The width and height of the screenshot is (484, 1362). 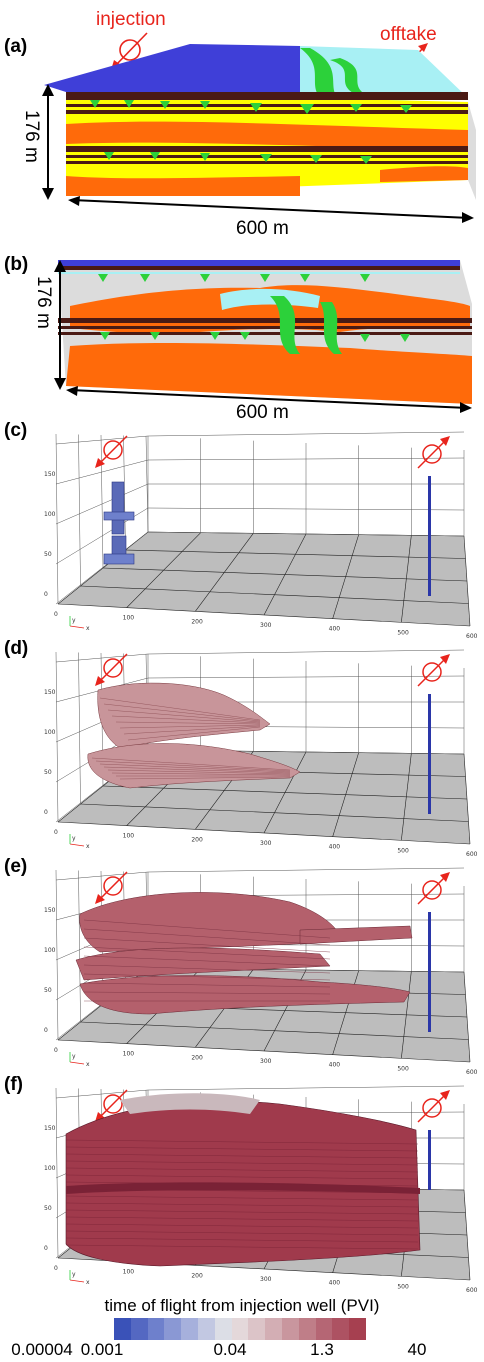 I want to click on colorbar-tick-label: 1.3, so click(x=322, y=1349).